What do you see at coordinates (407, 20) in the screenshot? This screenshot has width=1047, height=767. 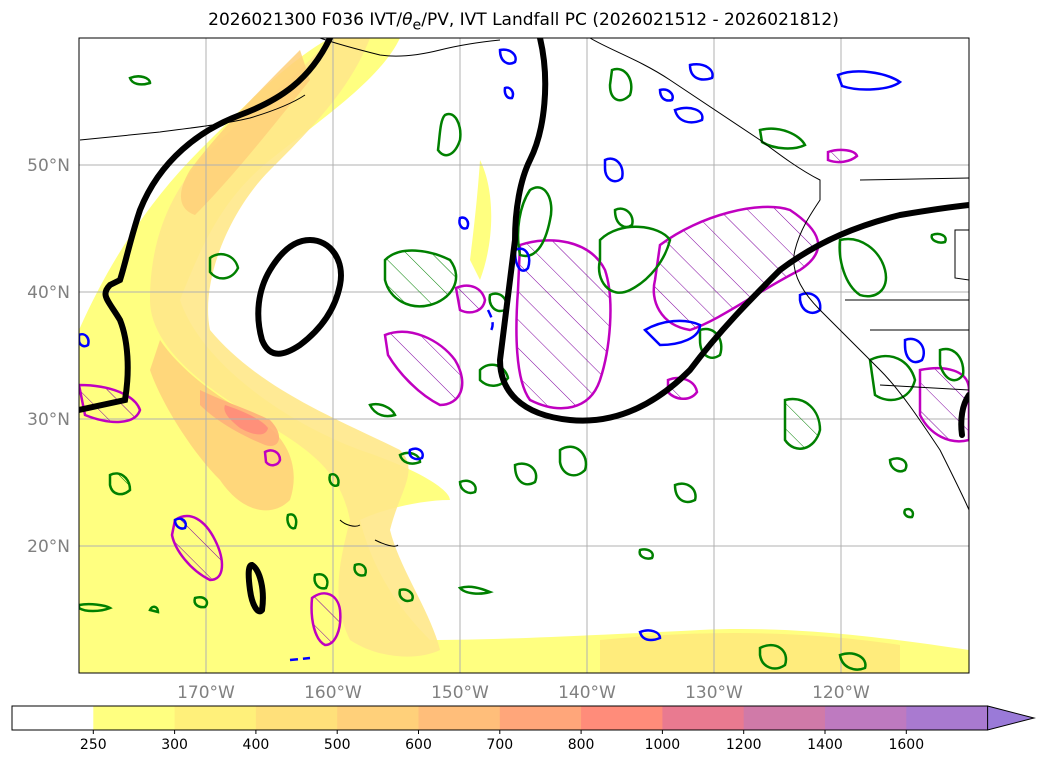 I see `theta-symbol: θ` at bounding box center [407, 20].